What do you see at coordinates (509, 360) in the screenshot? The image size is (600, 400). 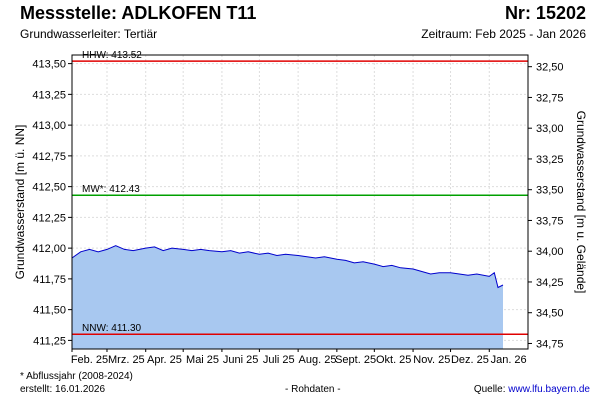 I see `x-tick-label: Jan. 26` at bounding box center [509, 360].